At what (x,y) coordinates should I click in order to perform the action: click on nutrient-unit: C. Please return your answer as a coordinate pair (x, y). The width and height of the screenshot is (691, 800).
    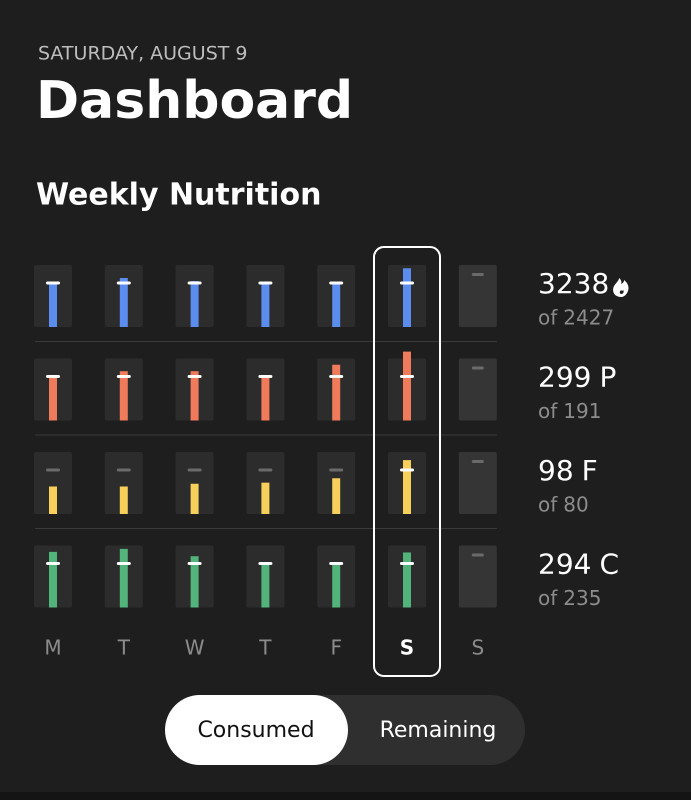
    Looking at the image, I should click on (609, 564).